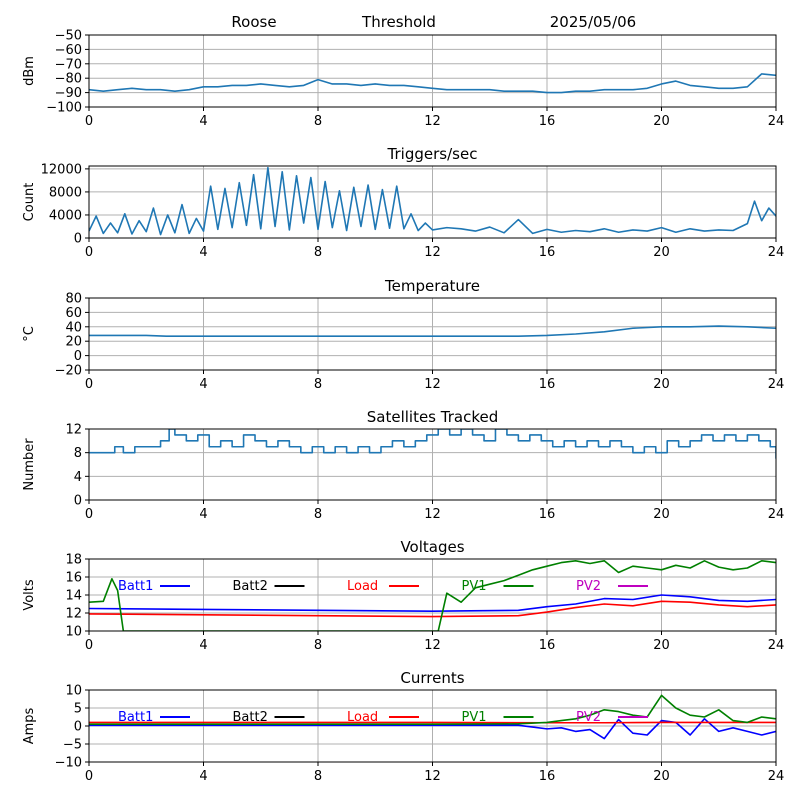 This screenshot has width=800, height=800. Describe the element at coordinates (593, 22) in the screenshot. I see `header-date: 2025/05/06` at that location.